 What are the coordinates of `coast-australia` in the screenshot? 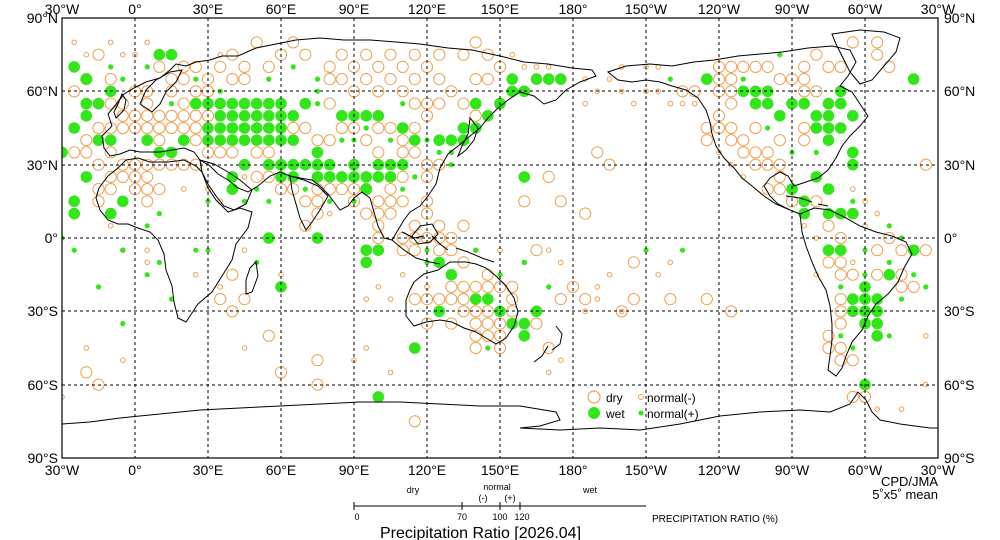 It's located at (462, 303).